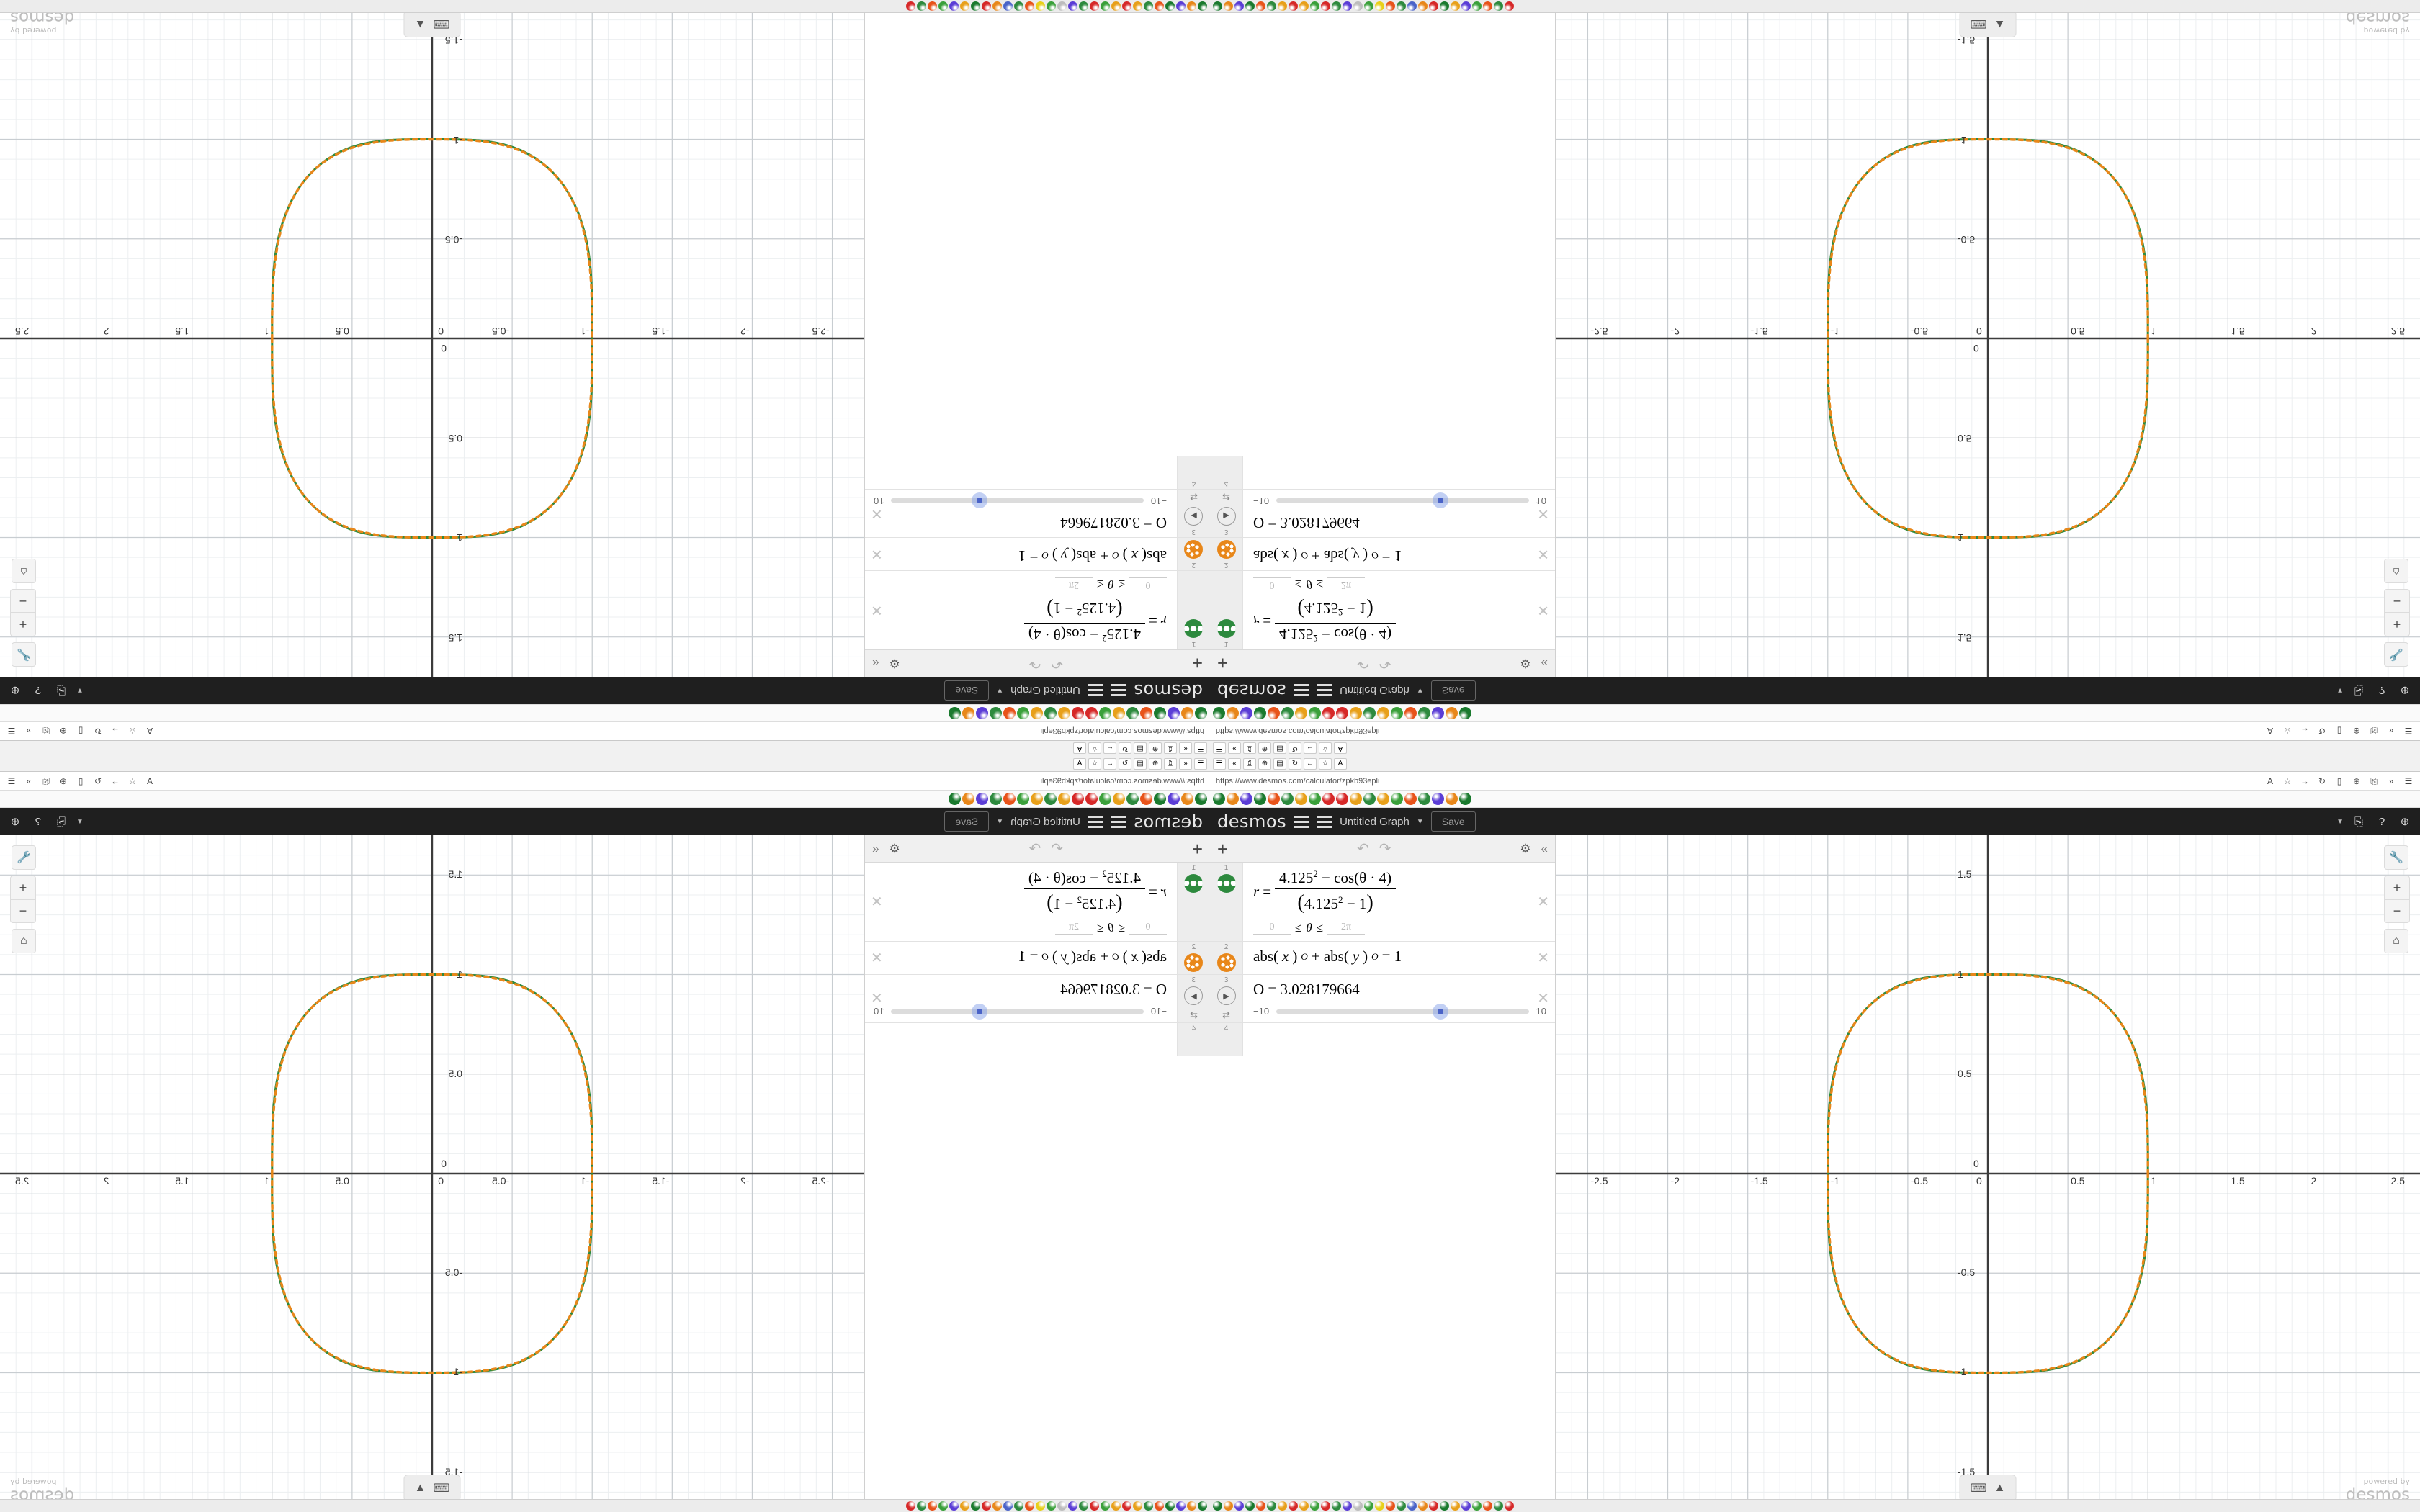 The height and width of the screenshot is (1512, 2420). What do you see at coordinates (1264, 763) in the screenshot?
I see `chrome-button: ⊕` at bounding box center [1264, 763].